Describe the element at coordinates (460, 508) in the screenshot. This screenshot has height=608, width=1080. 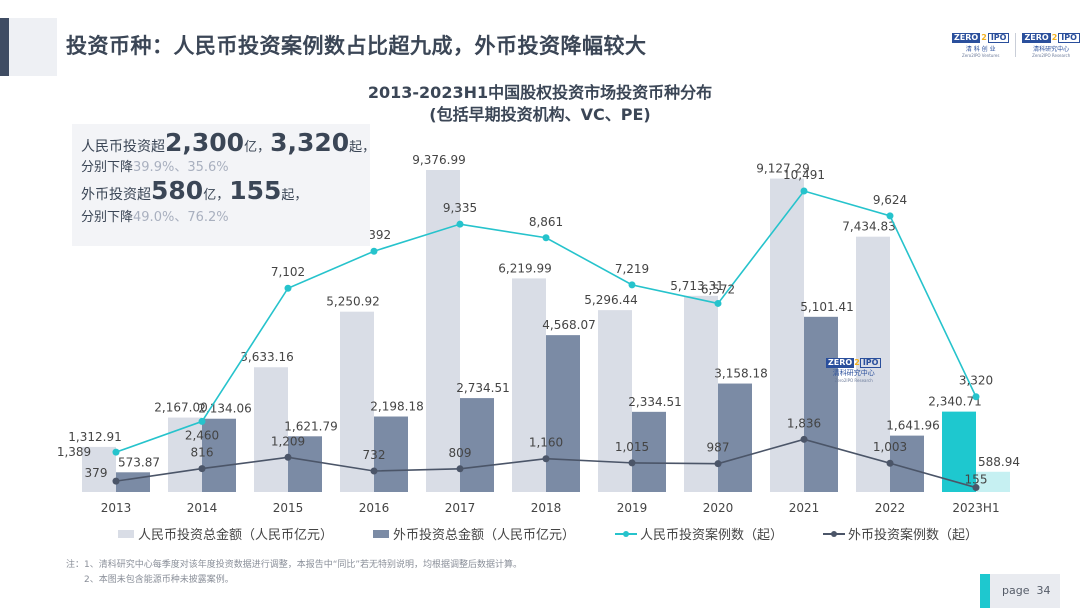
I see `x-tick-label: 2017` at that location.